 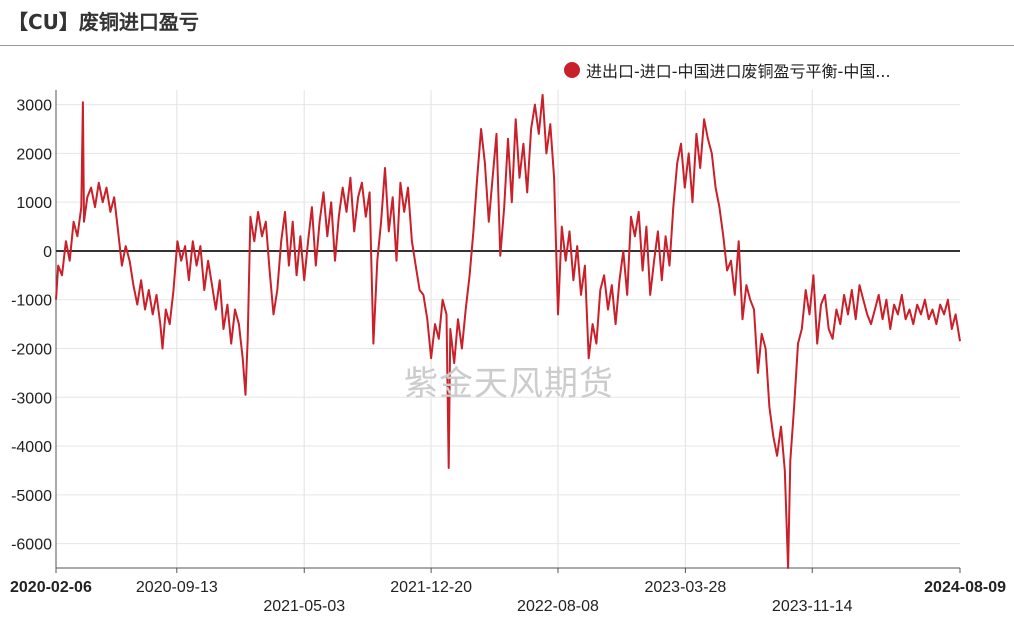 What do you see at coordinates (34, 203) in the screenshot?
I see `y-tick-label: 1000` at bounding box center [34, 203].